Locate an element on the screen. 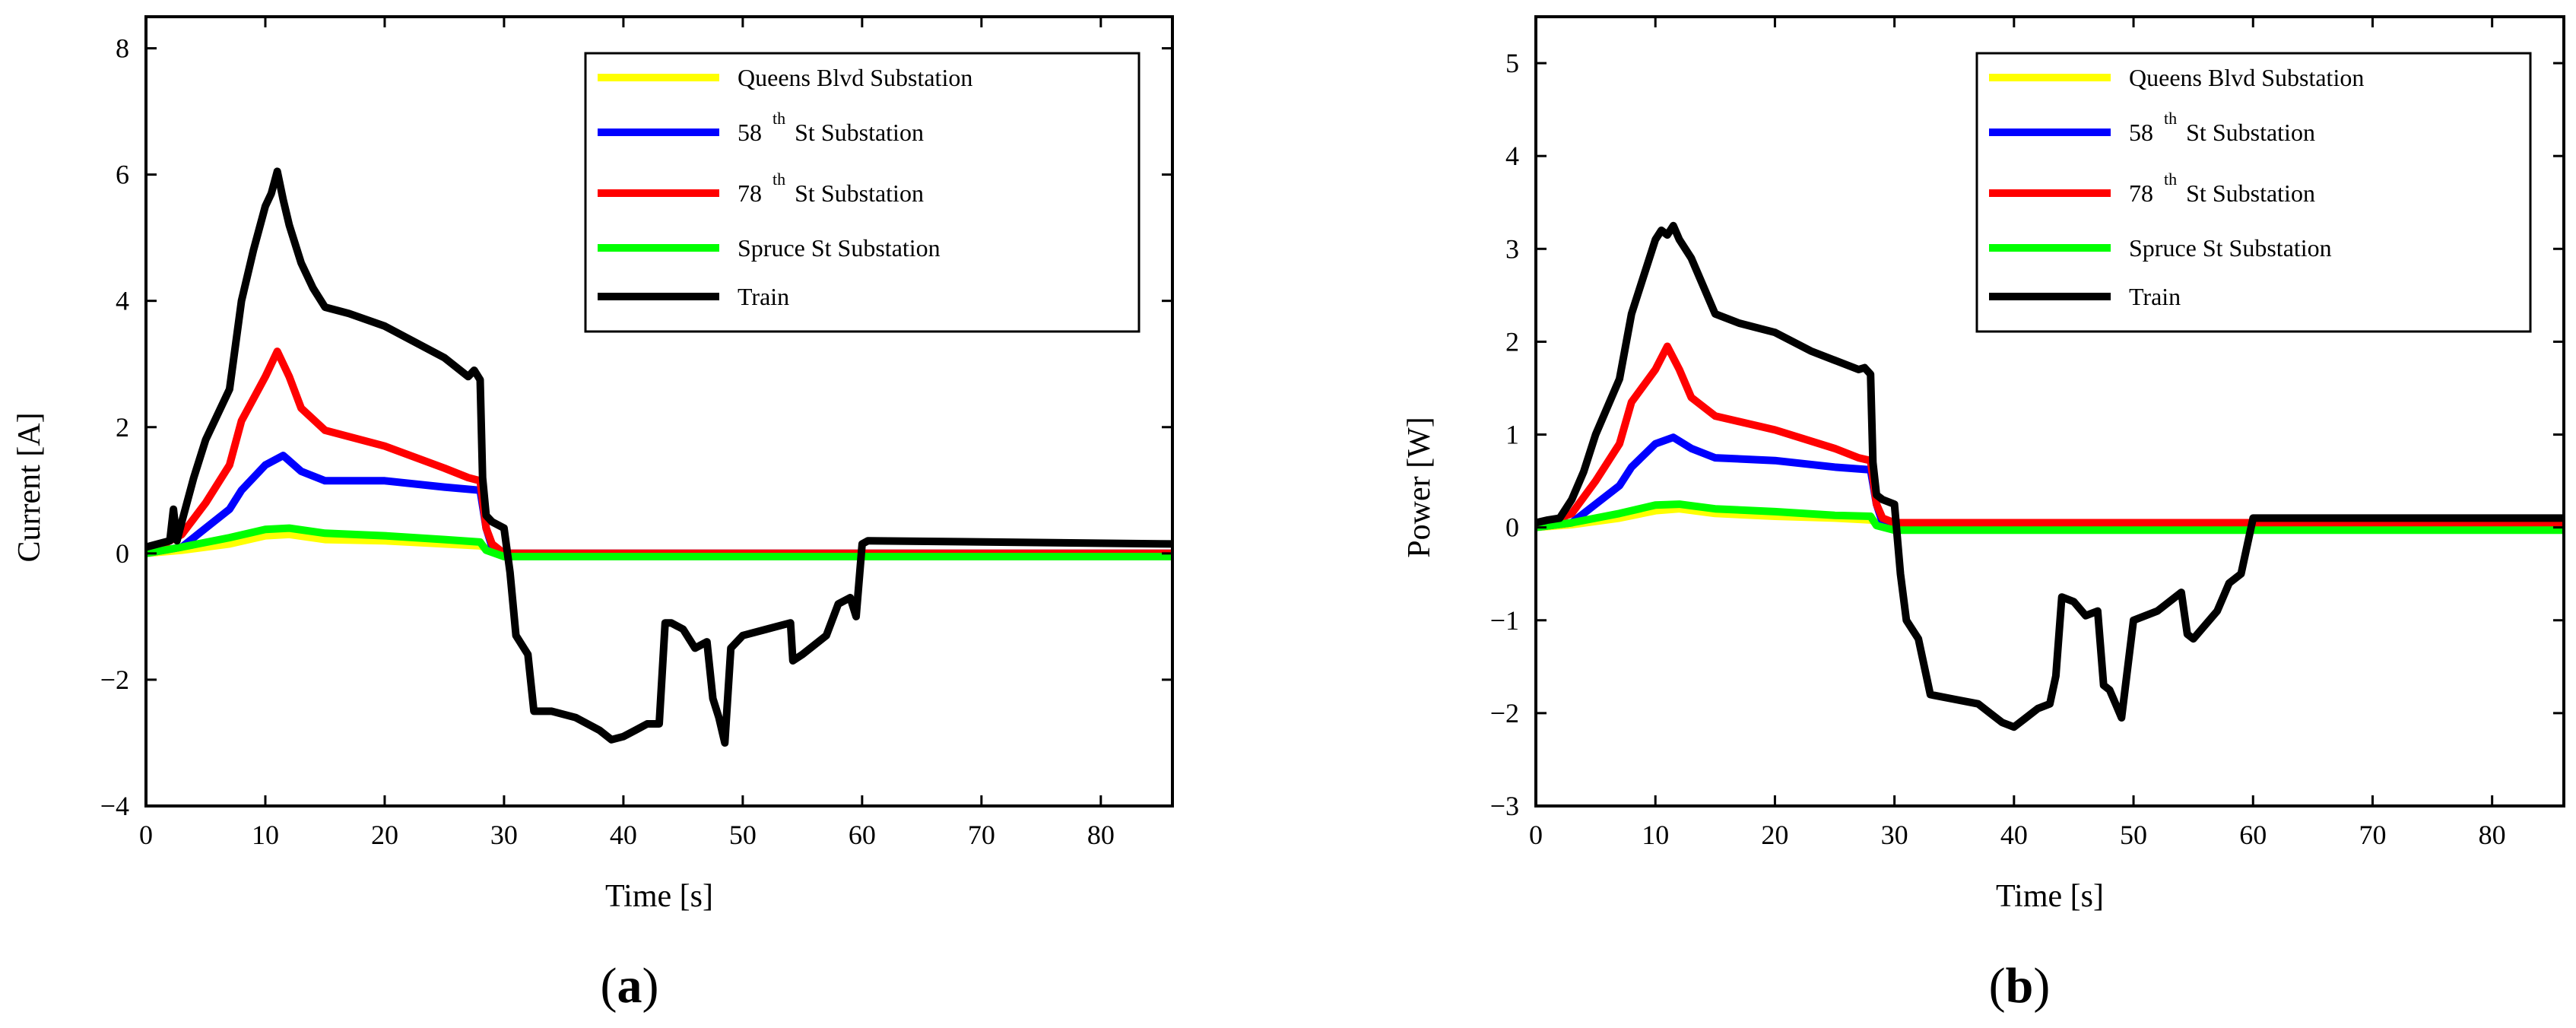 Image resolution: width=2576 pixels, height=1028 pixels. panel-a-legend-label-train: Train is located at coordinates (764, 296).